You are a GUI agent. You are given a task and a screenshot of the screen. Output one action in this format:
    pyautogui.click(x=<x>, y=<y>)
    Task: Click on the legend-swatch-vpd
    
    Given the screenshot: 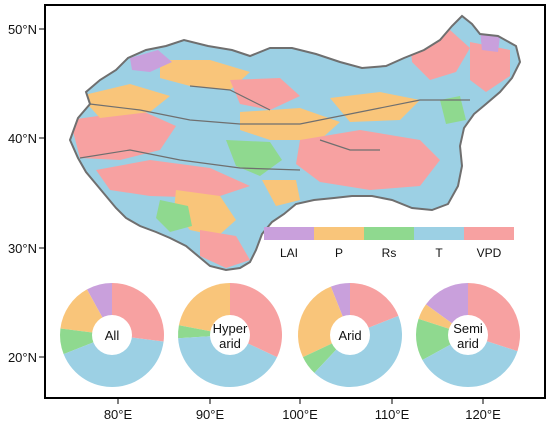 What is the action you would take?
    pyautogui.click(x=489, y=233)
    